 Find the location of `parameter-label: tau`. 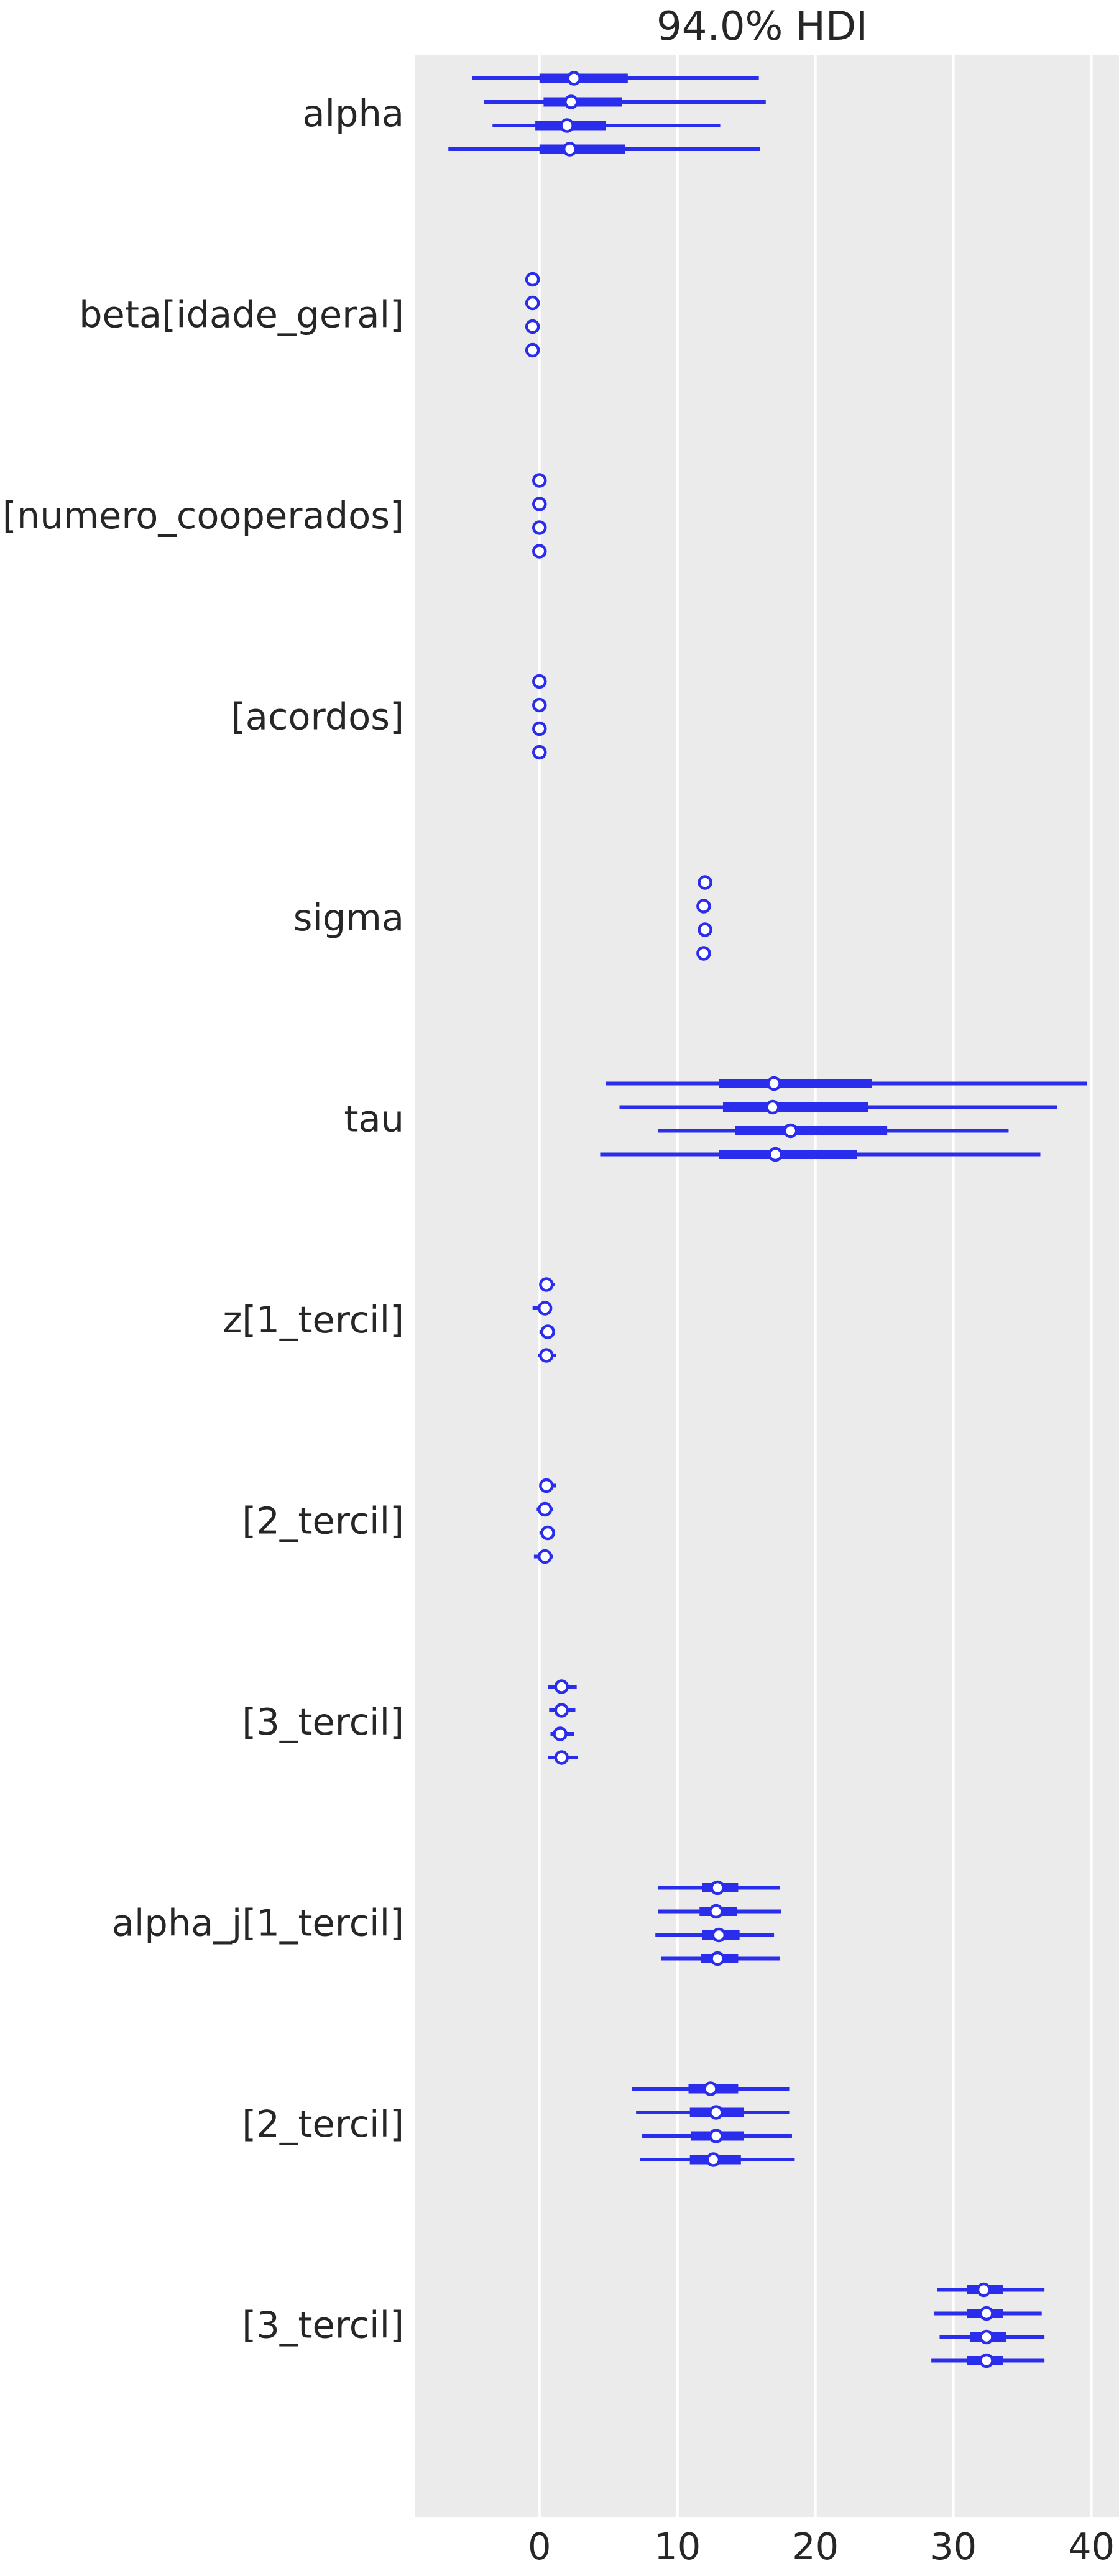

parameter-label: tau is located at coordinates (374, 1119).